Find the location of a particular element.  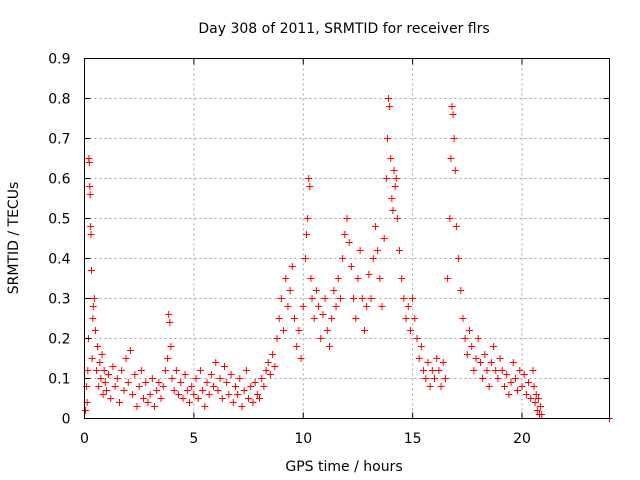

y-tick-label: 0.2 is located at coordinates (59, 340).